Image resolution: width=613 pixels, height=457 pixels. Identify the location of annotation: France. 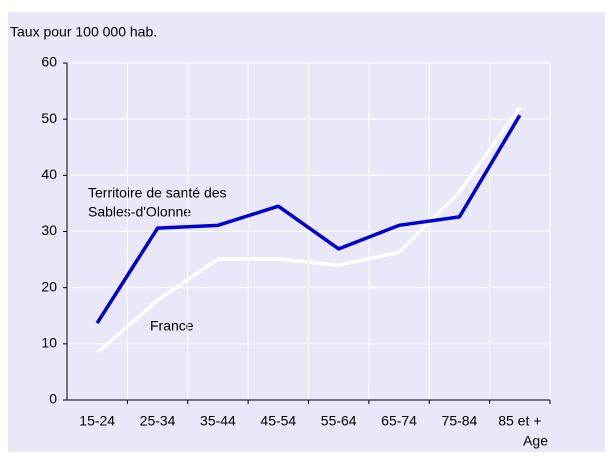
(172, 326).